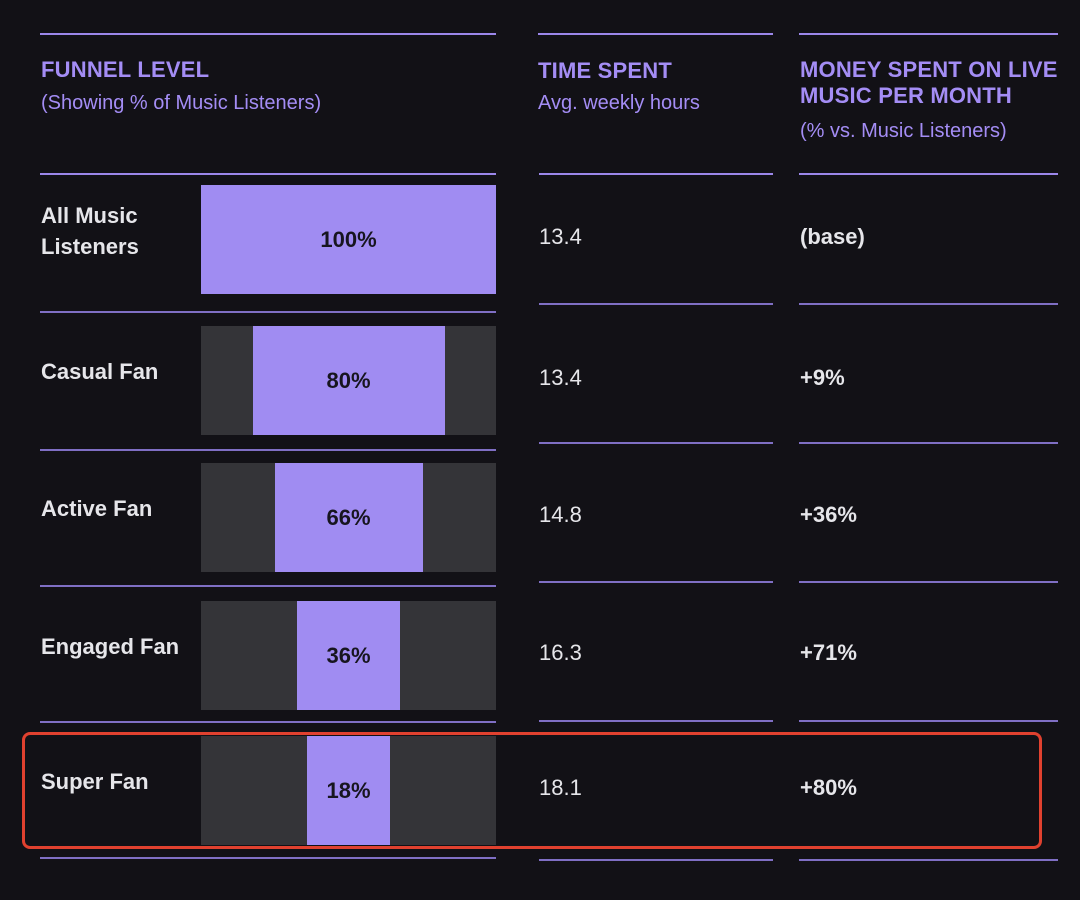  Describe the element at coordinates (181, 103) in the screenshot. I see `funnel-level-subheader: (Showing % of Music Listeners)` at that location.